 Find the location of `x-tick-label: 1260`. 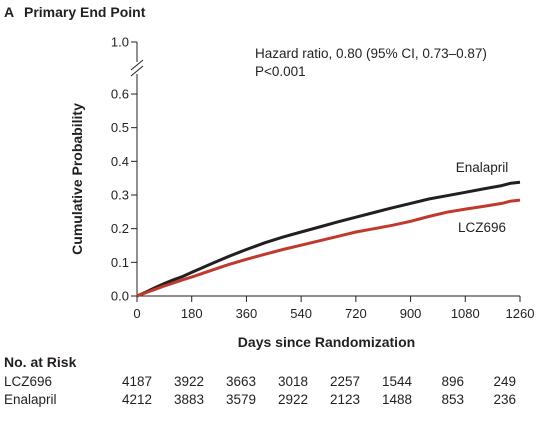

x-tick-label: 1260 is located at coordinates (520, 313).